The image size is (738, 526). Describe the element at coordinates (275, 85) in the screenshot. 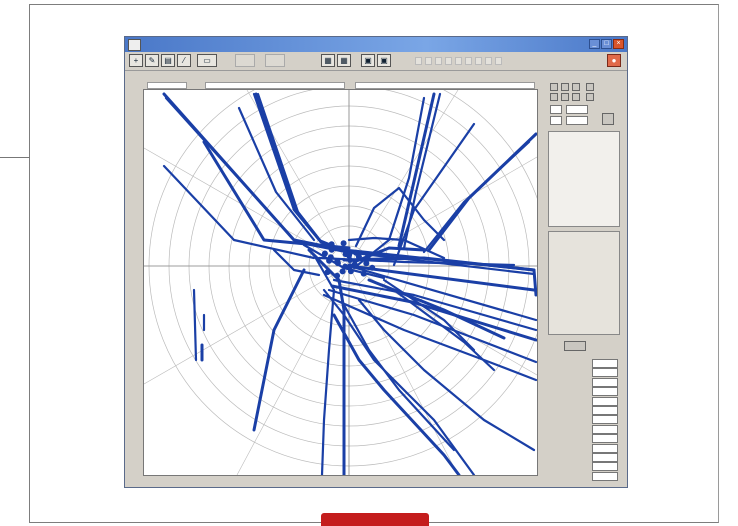

I see `plot-header-center` at that location.